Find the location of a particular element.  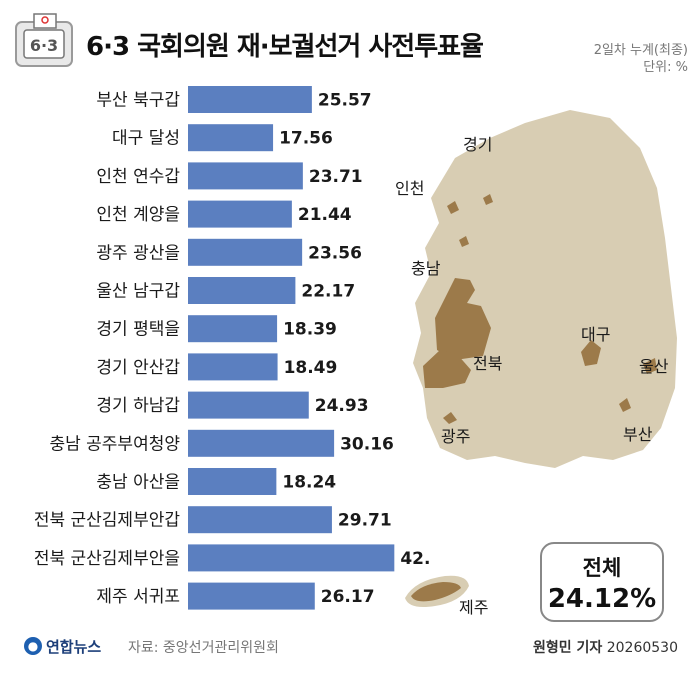

value-label: 21.44 is located at coordinates (325, 215).